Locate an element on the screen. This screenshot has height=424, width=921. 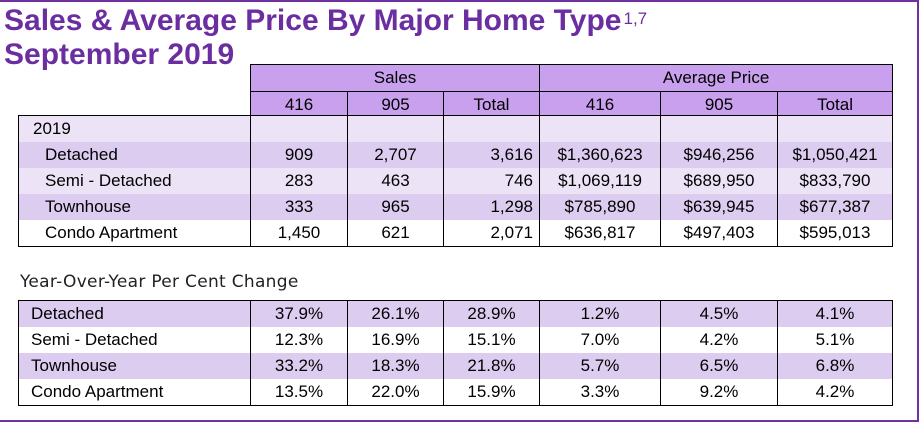
year-row: 2019 is located at coordinates (455, 128).